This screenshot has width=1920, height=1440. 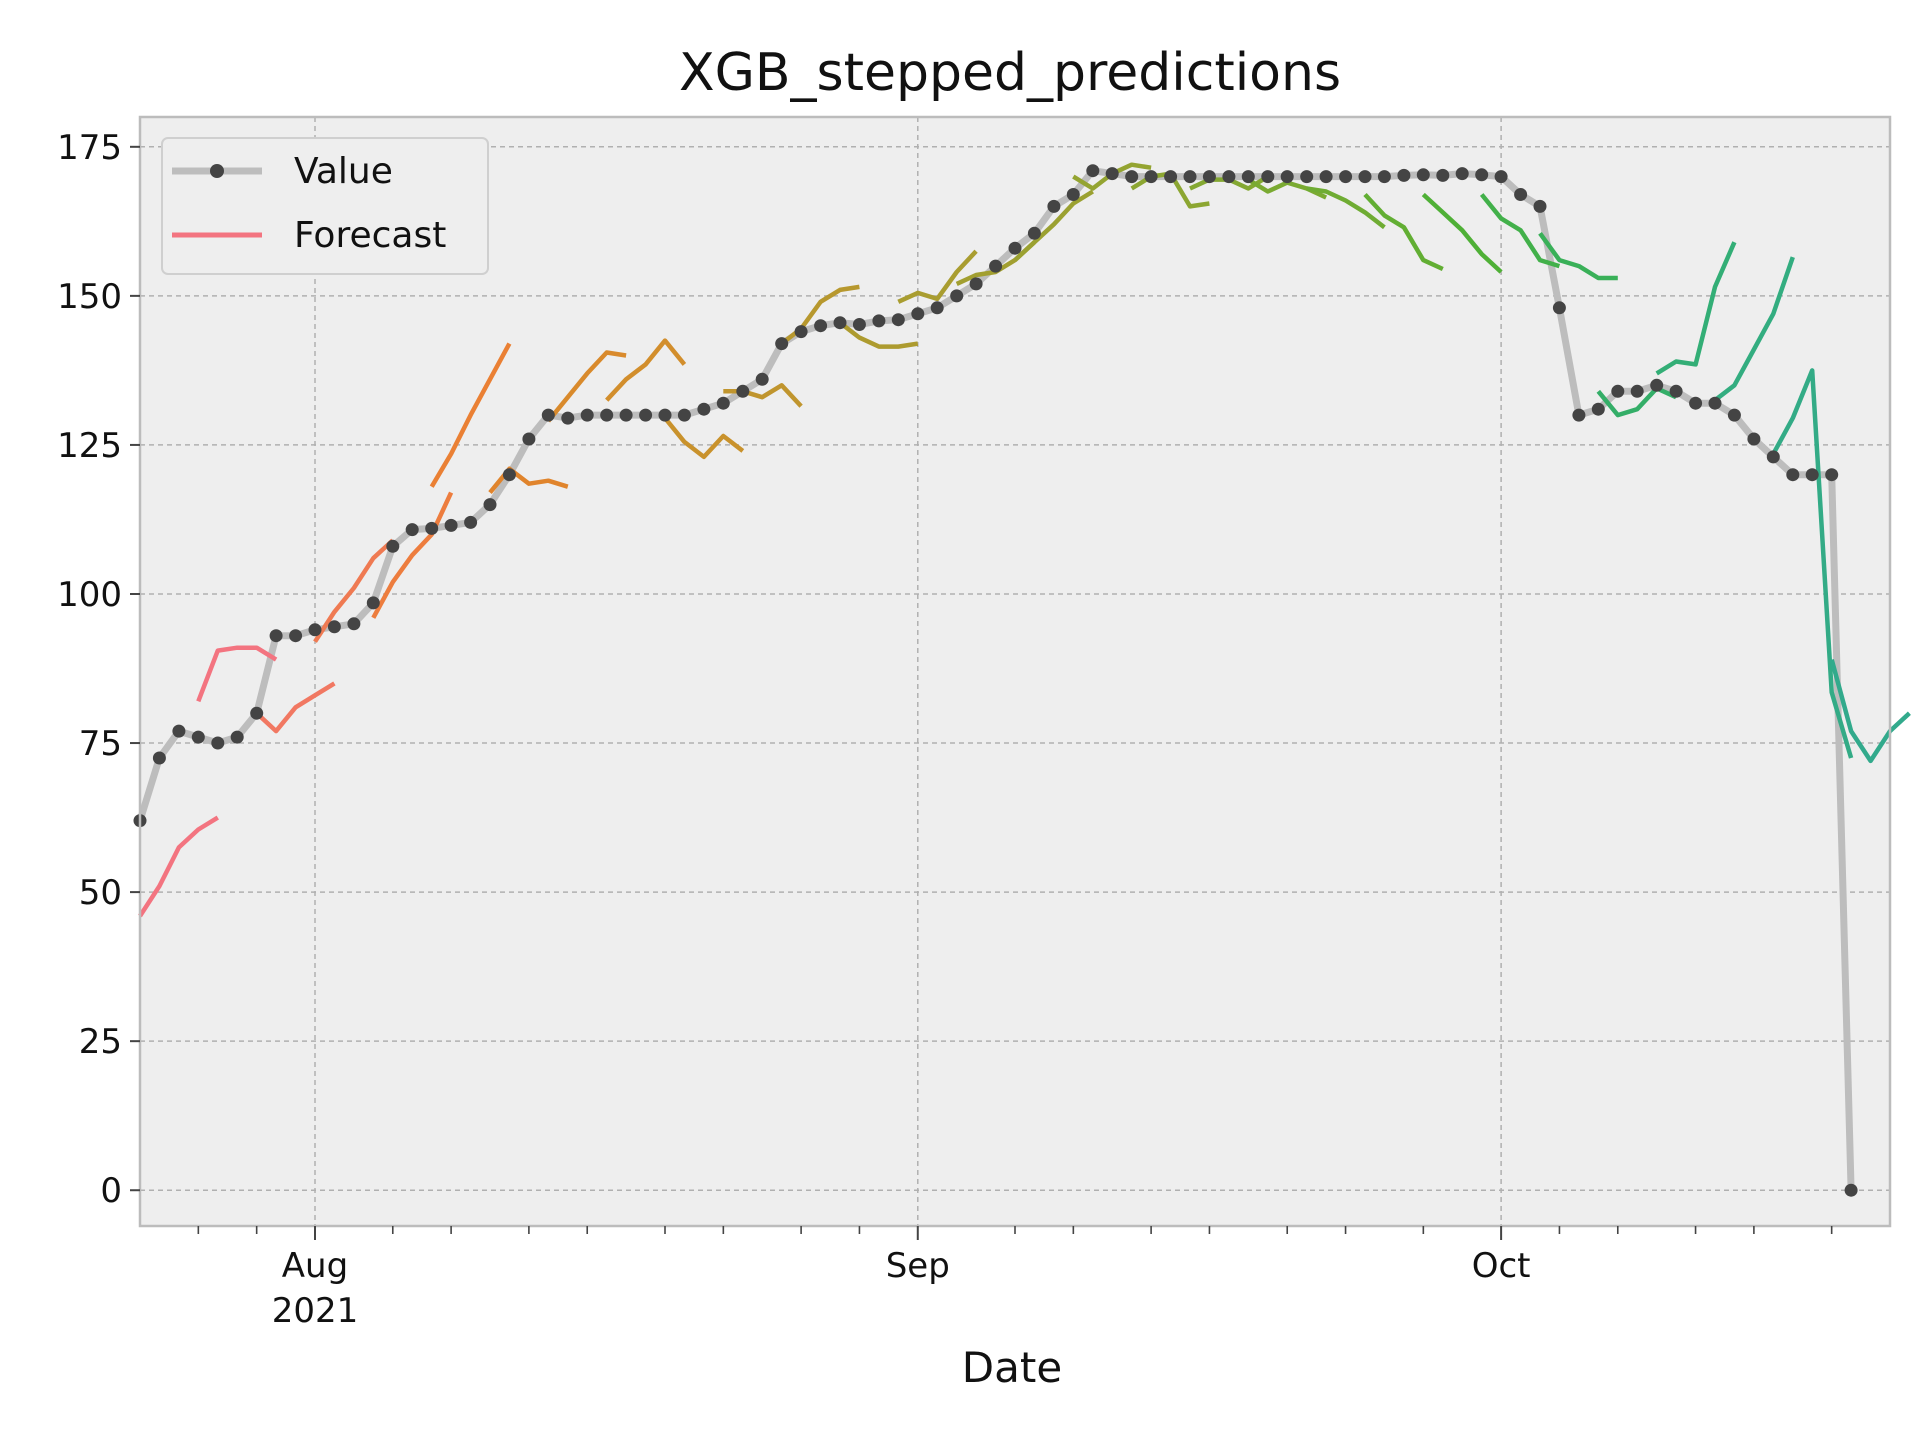 What do you see at coordinates (370, 235) in the screenshot?
I see `legend-forecast-label: Forecast` at bounding box center [370, 235].